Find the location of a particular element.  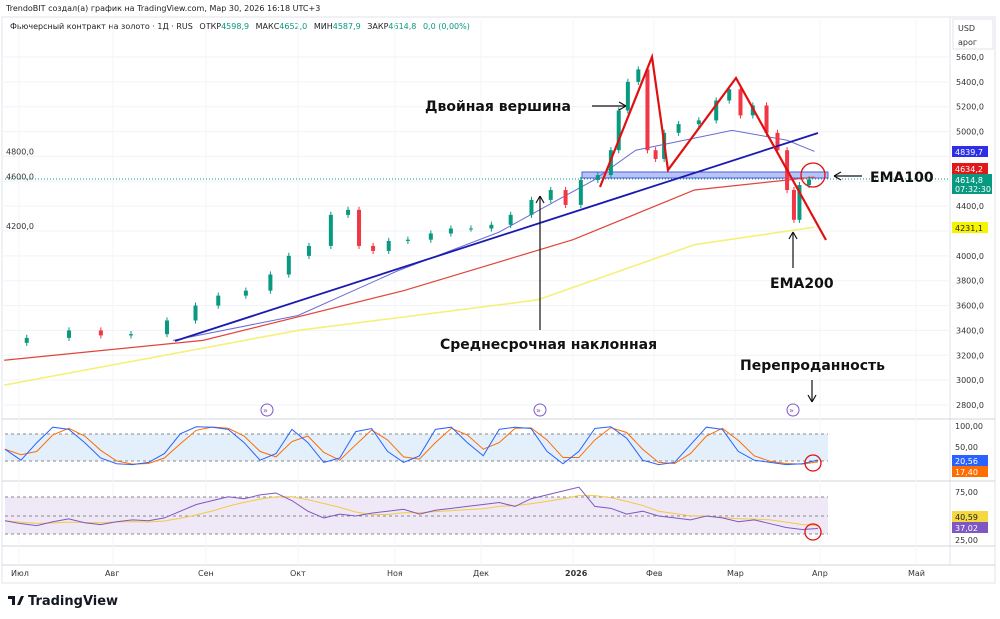

y-tick-label: 2800,0 is located at coordinates (970, 405).